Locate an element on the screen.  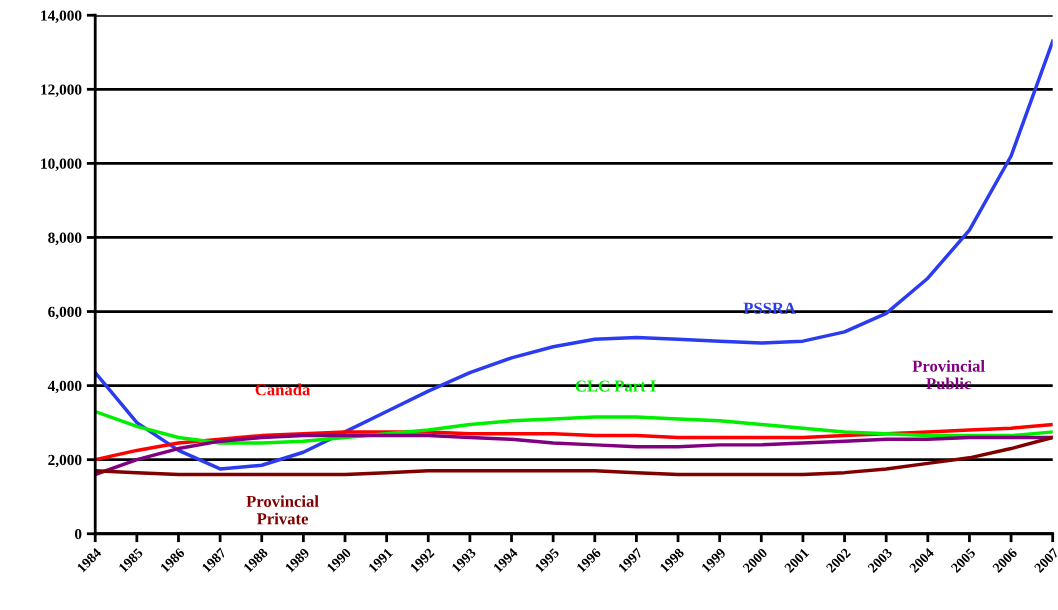
y-tick-label: 6,000 is located at coordinates (65, 313).